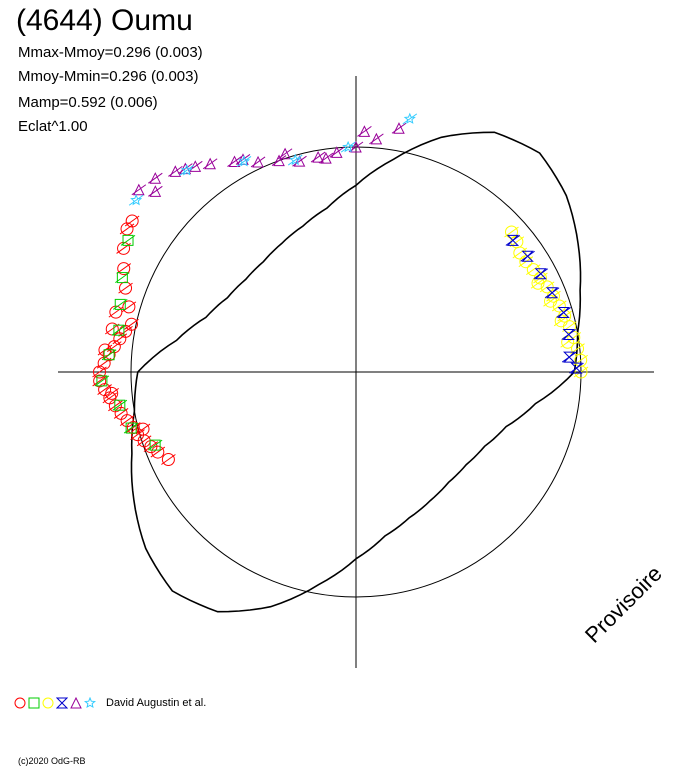  I want to click on legend: David Augustin et al., so click(110, 703).